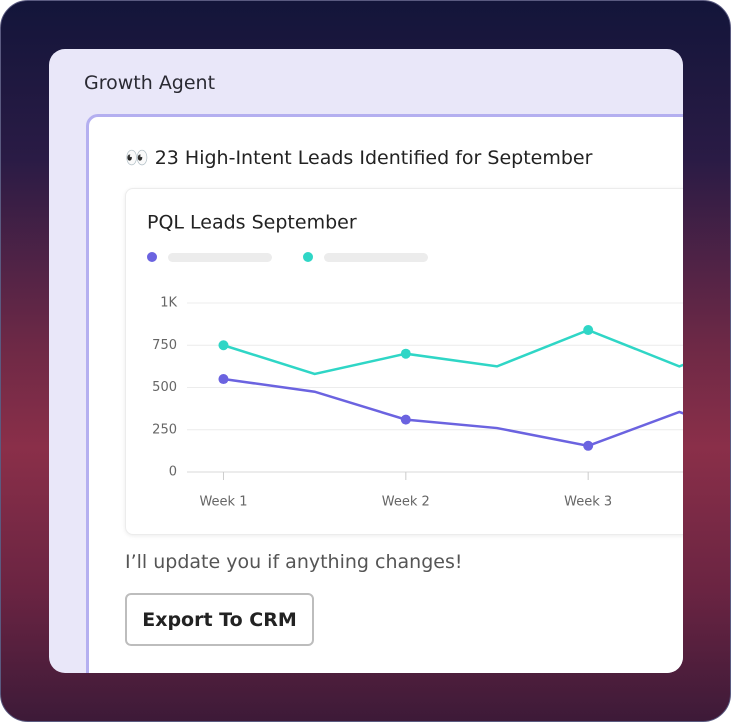 This screenshot has height=722, width=731. I want to click on note: I’ll update you if anything changes!, so click(294, 562).